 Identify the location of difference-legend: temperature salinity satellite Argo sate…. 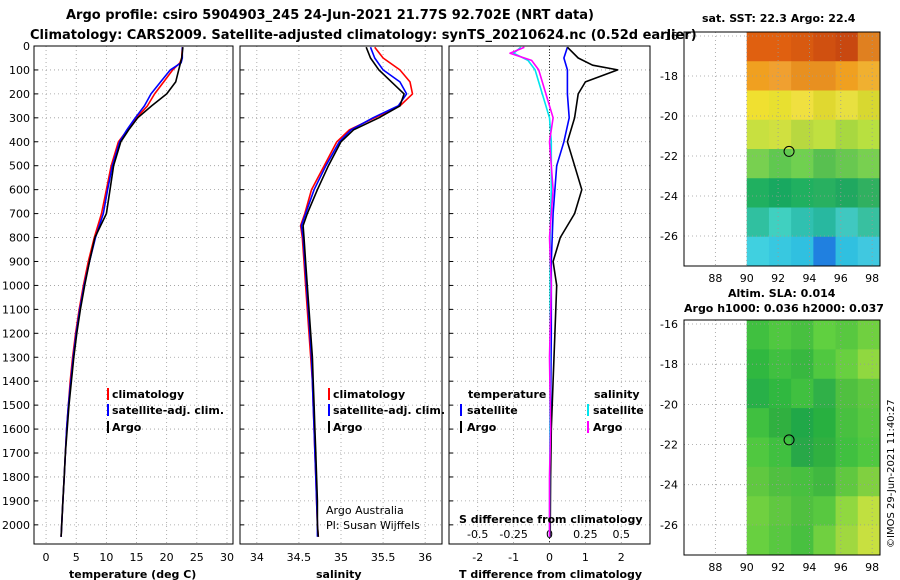
(551, 457).